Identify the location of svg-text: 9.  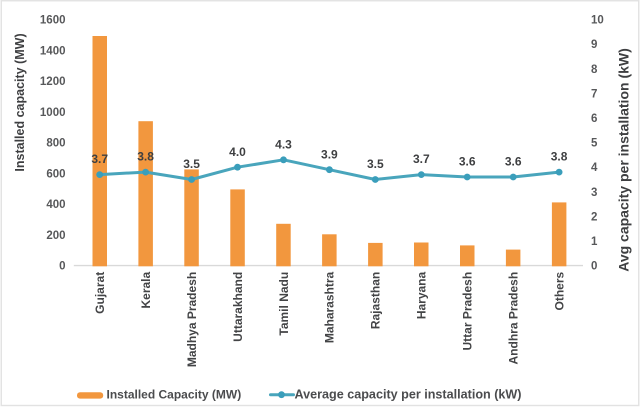
(594, 45).